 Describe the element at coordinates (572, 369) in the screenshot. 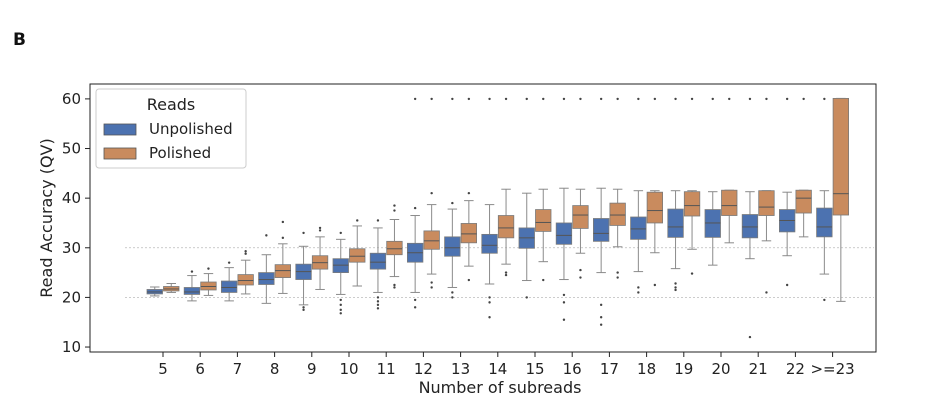

I see `x-tick-label: 16` at that location.